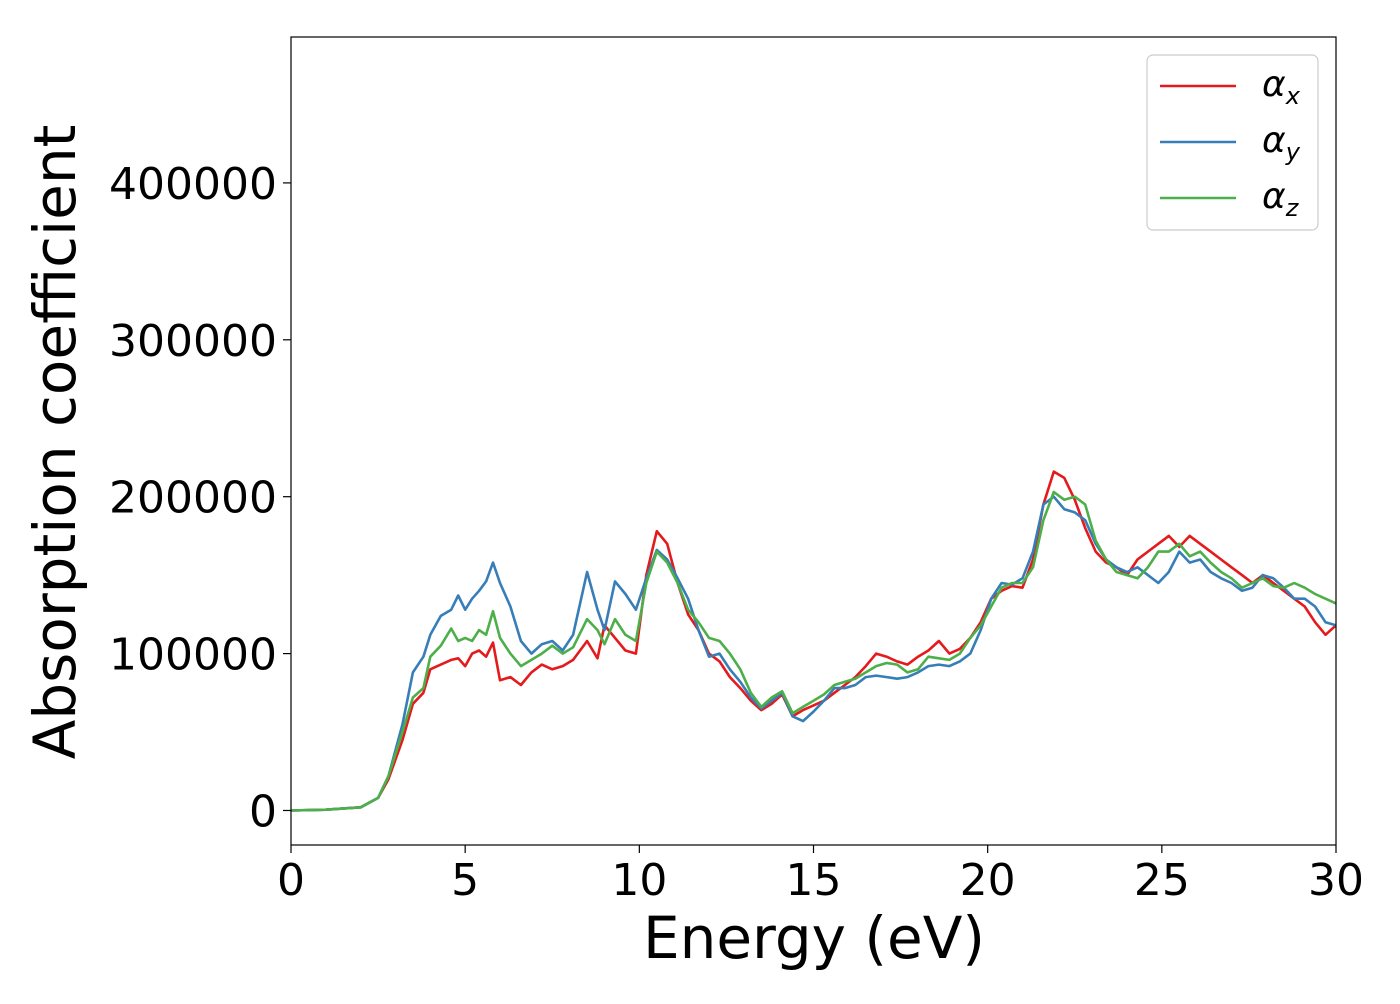 This screenshot has height=1004, width=1400. What do you see at coordinates (193, 498) in the screenshot?
I see `y-tick-label: 200000` at bounding box center [193, 498].